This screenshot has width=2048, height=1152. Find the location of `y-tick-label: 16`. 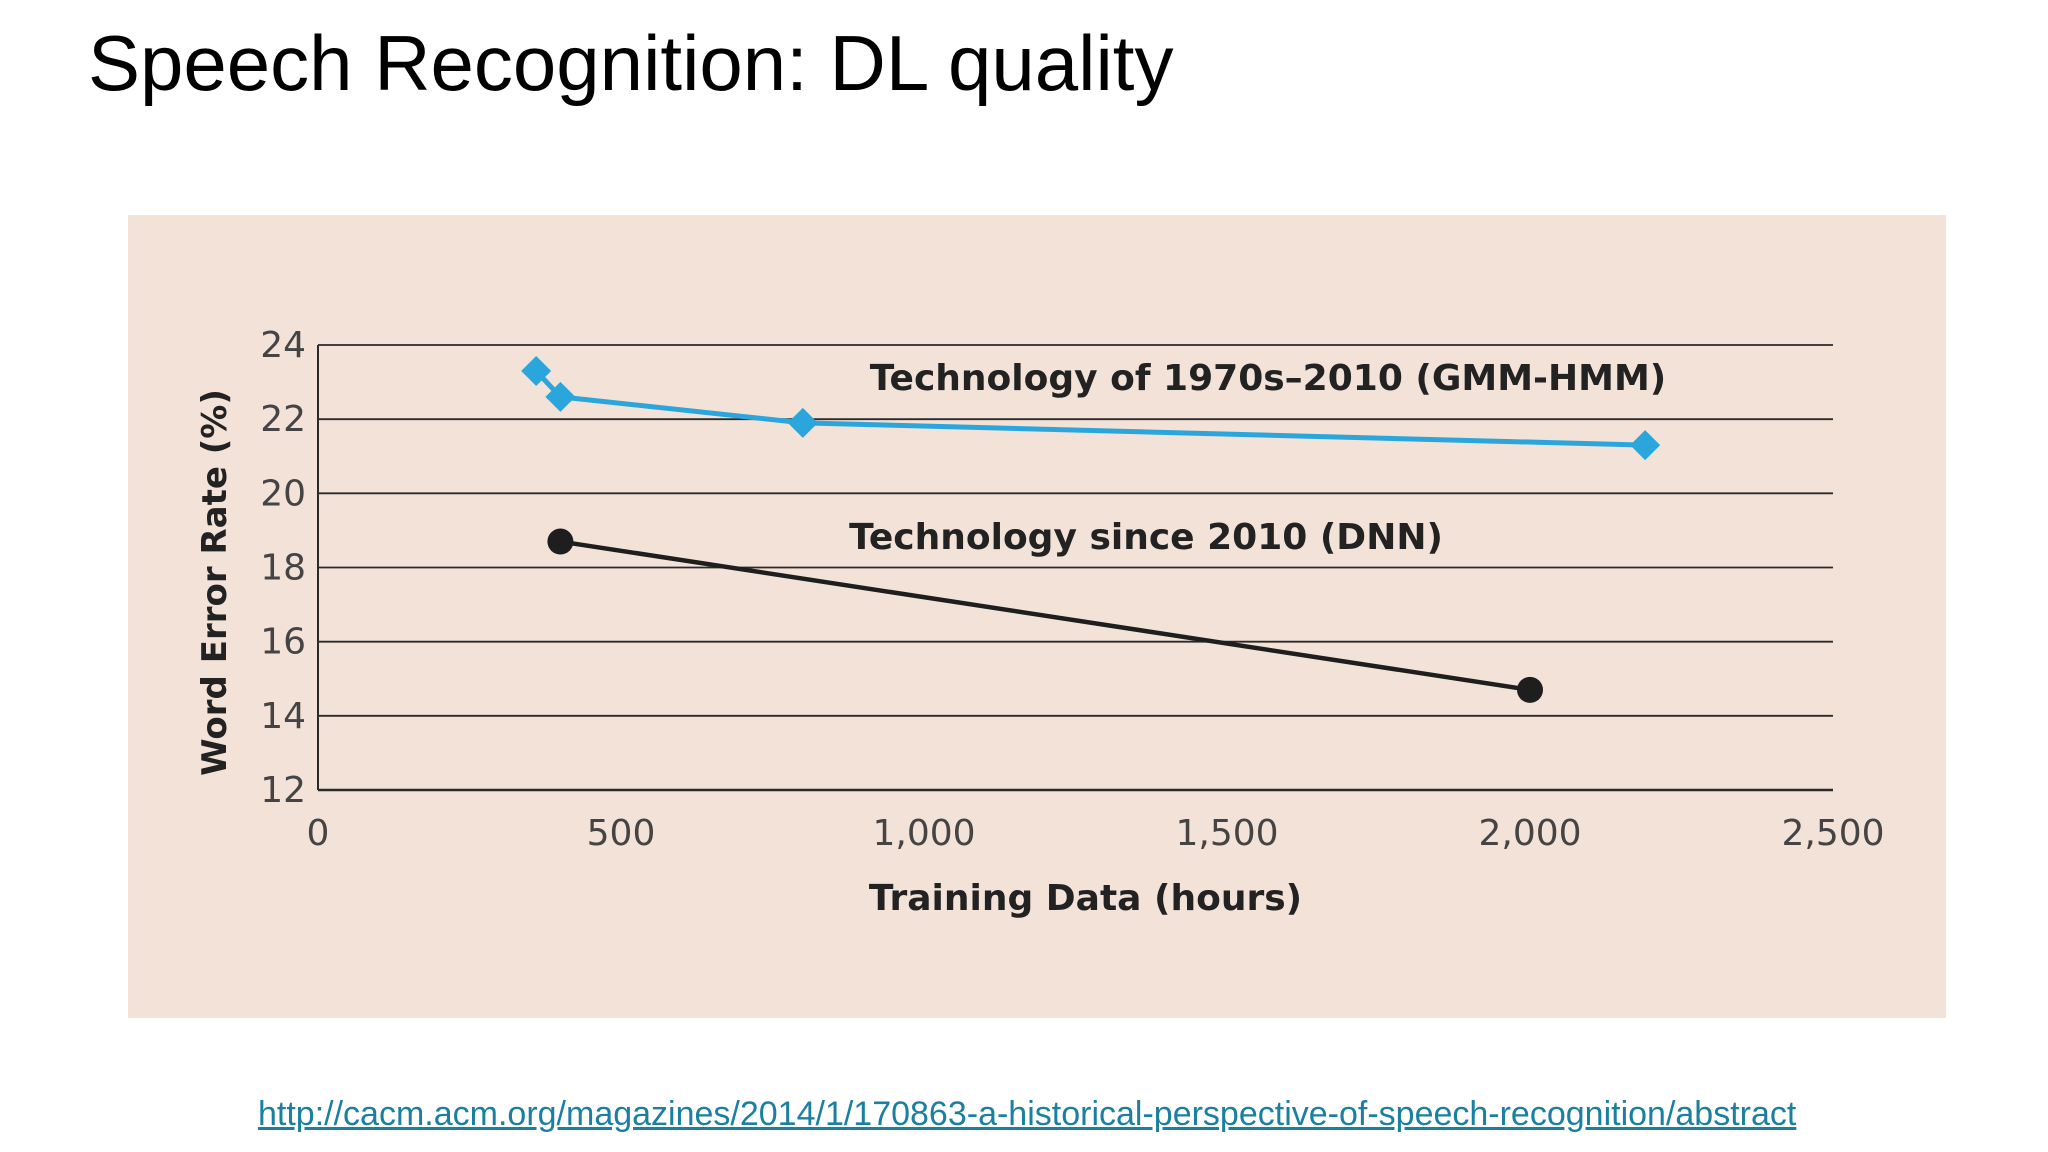

y-tick-label: 16 is located at coordinates (283, 642).